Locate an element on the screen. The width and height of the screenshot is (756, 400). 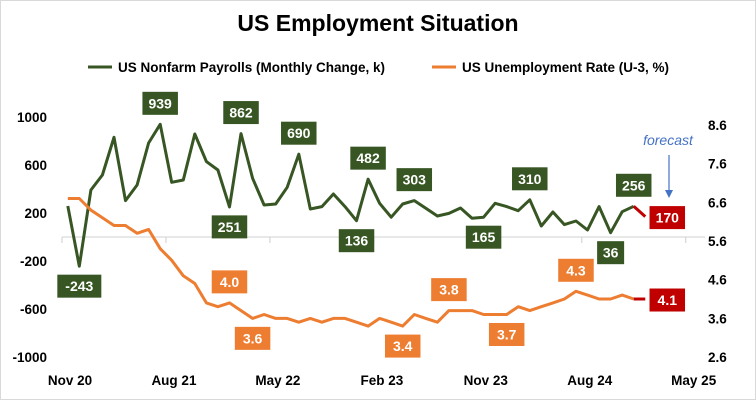
payrolls-data-label-text: 251 is located at coordinates (230, 227).